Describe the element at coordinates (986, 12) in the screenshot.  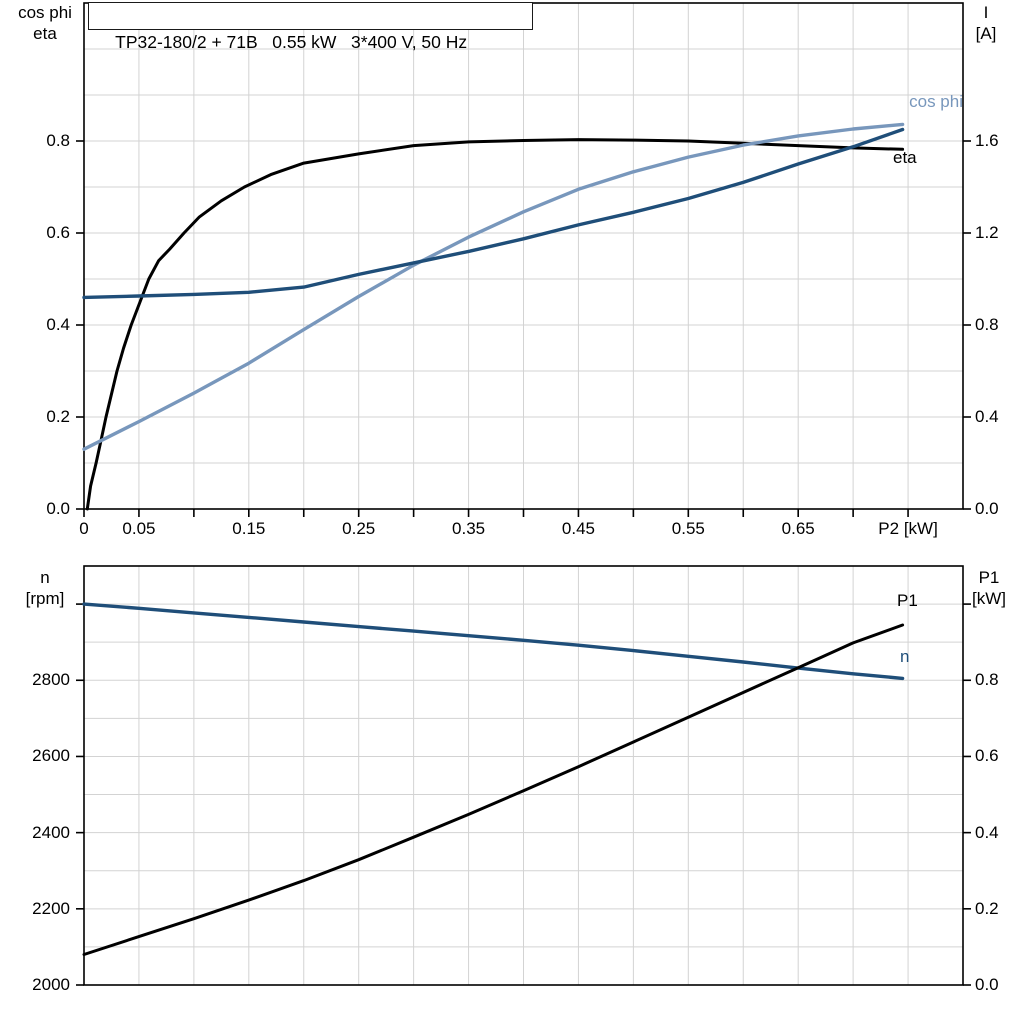
I see `axis-label-line: I` at that location.